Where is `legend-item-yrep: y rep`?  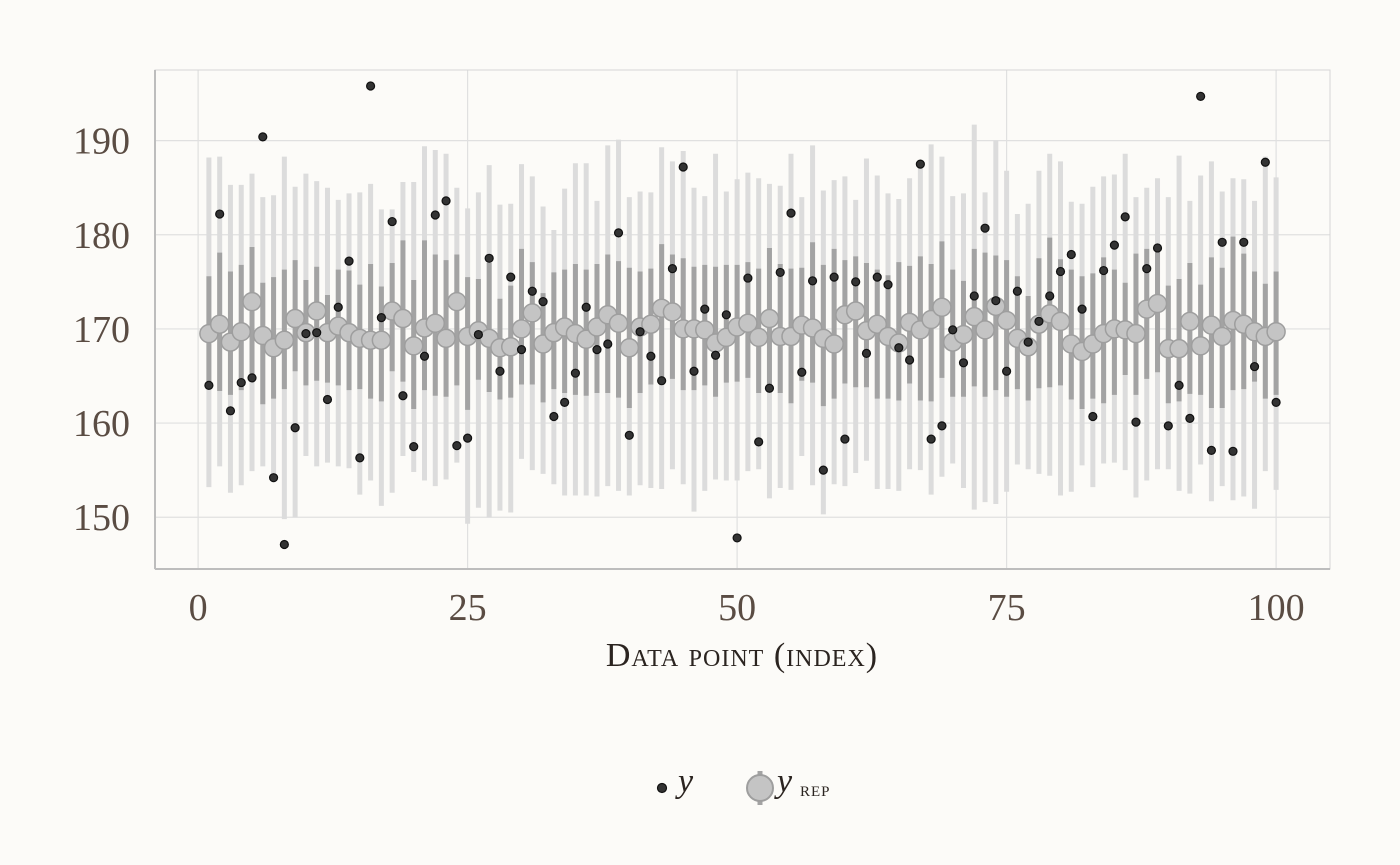 legend-item-yrep: y rep is located at coordinates (788, 784).